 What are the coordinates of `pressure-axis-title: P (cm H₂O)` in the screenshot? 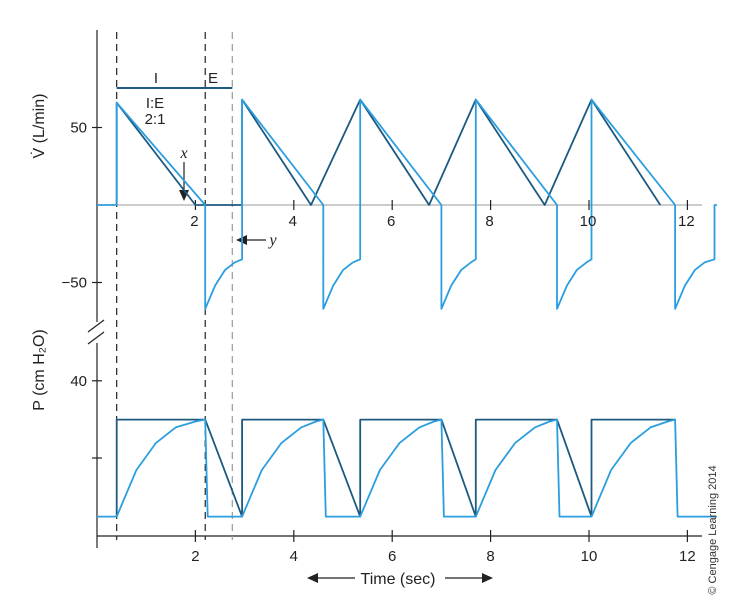 It's located at (39, 369).